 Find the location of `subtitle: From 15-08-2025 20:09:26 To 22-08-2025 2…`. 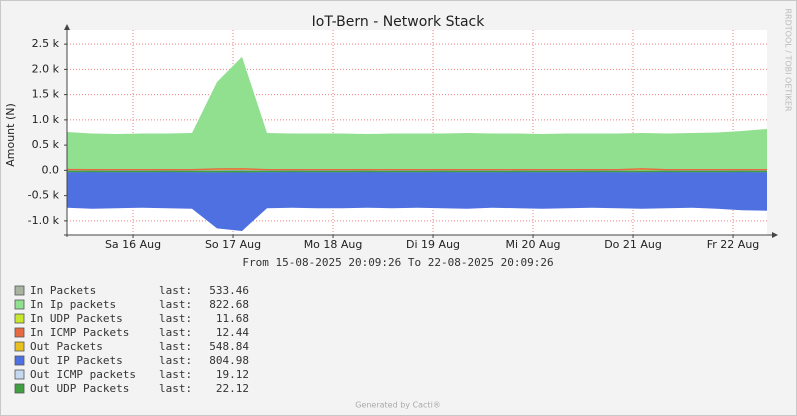

subtitle: From 15-08-2025 20:09:26 To 22-08-2025 2… is located at coordinates (397, 262).